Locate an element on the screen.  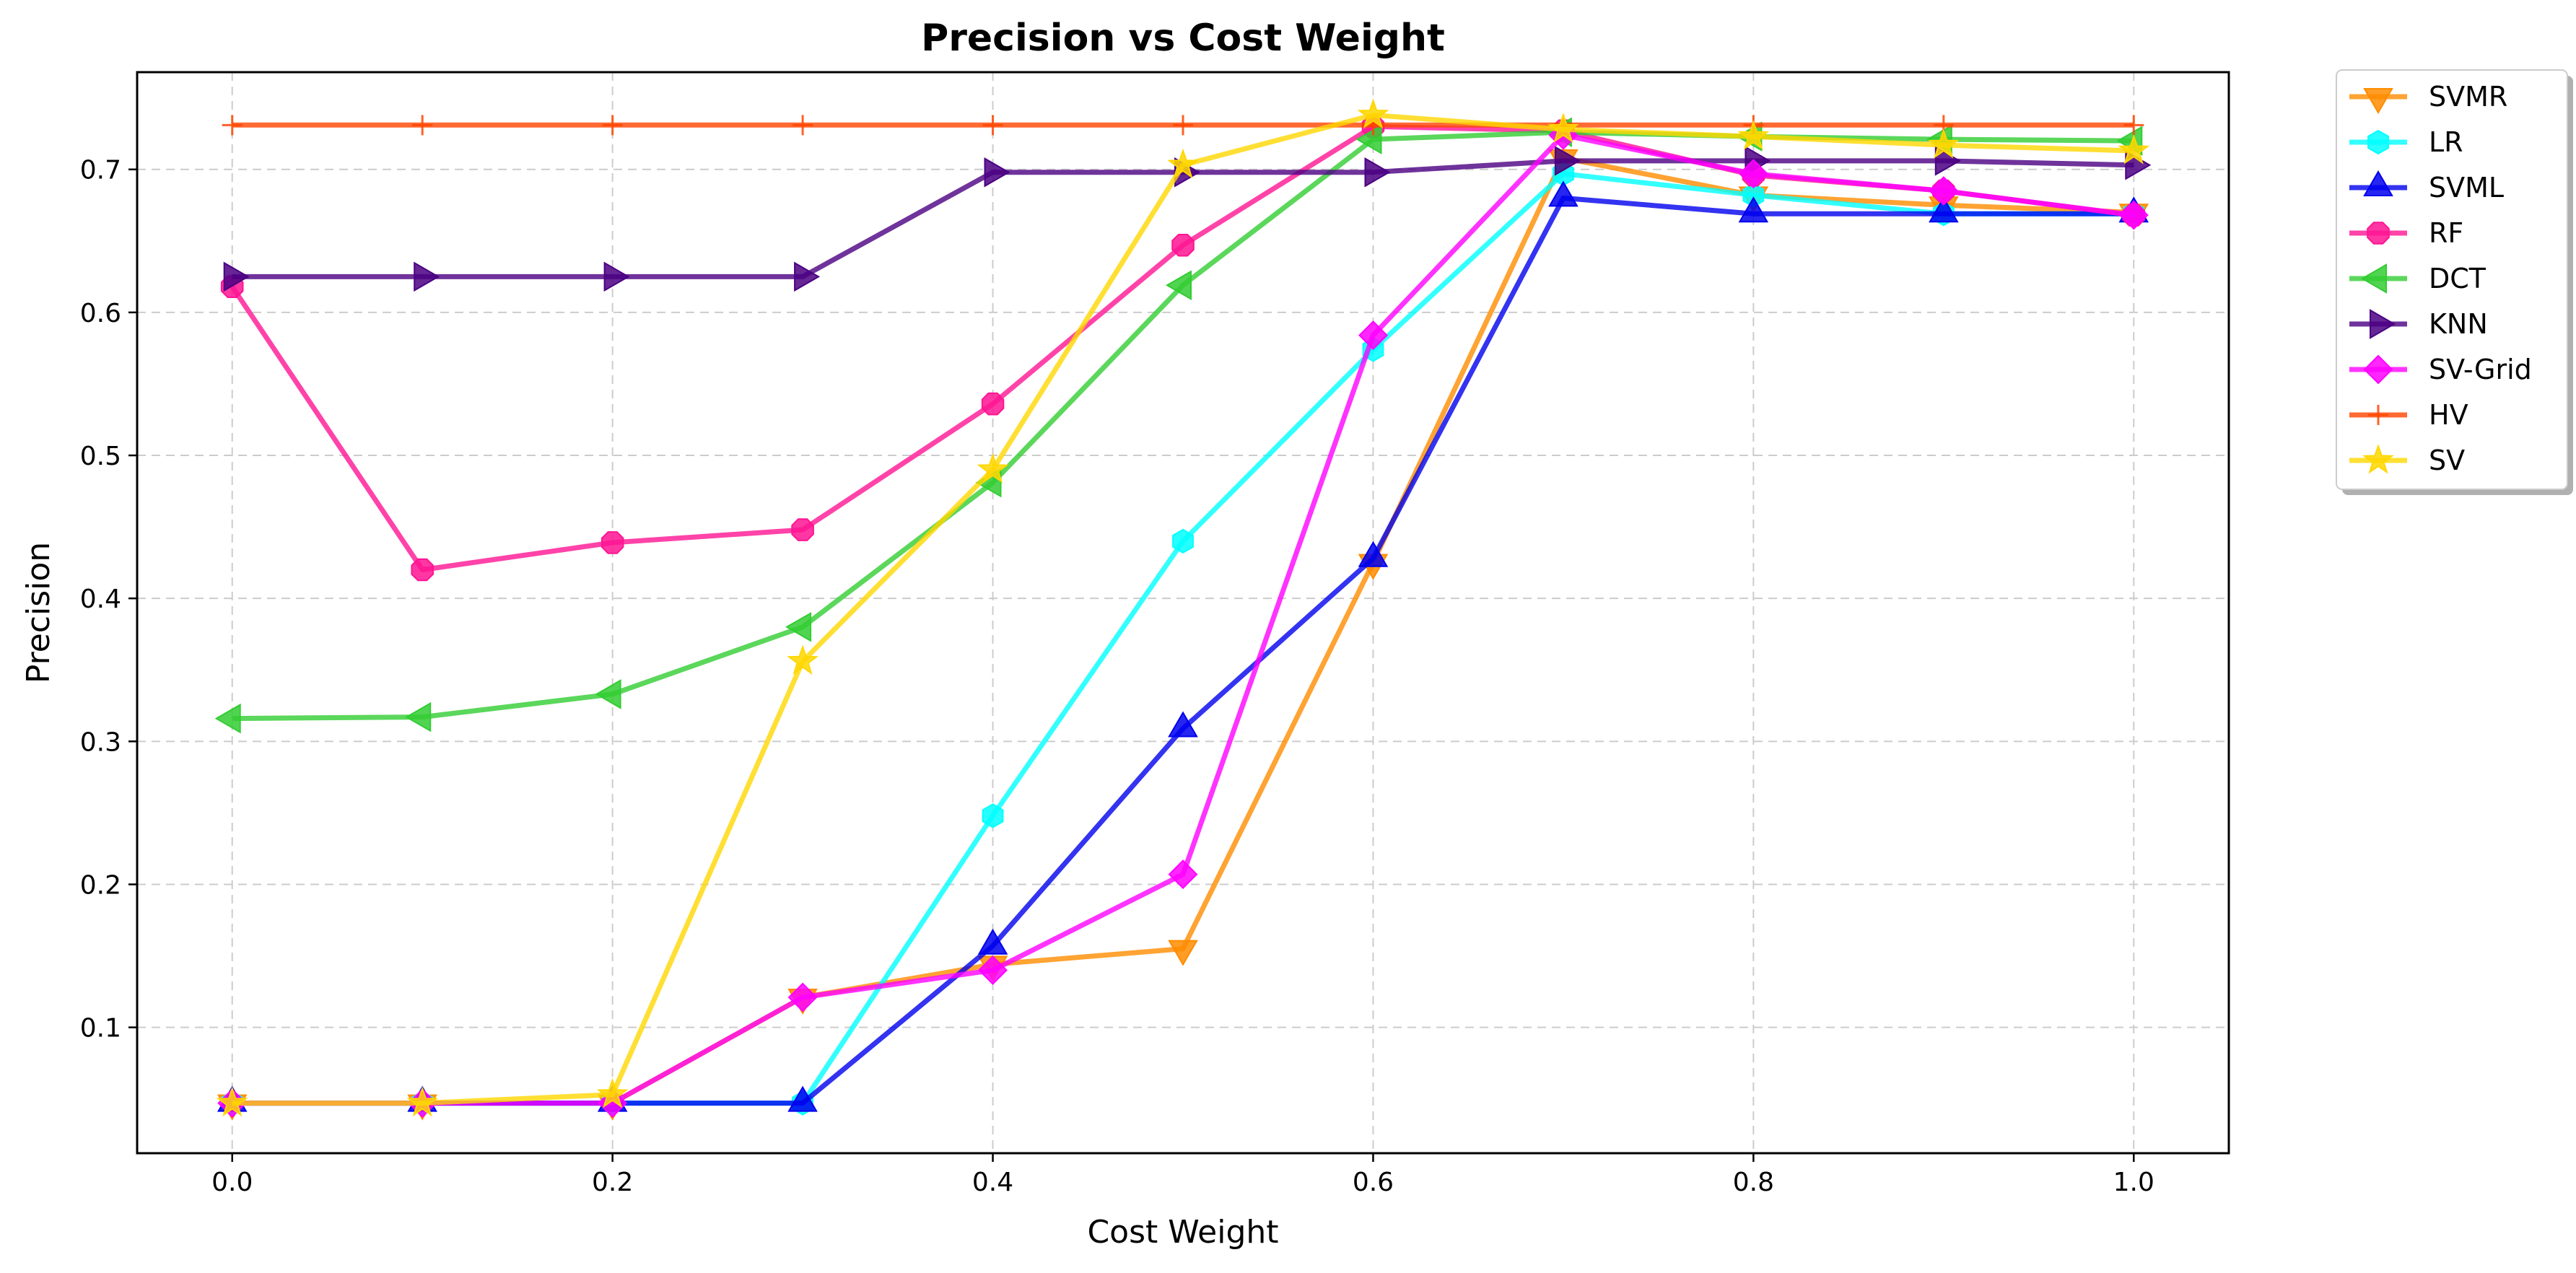
legend-item-sv-grid: SV-Grid is located at coordinates (2440, 369).